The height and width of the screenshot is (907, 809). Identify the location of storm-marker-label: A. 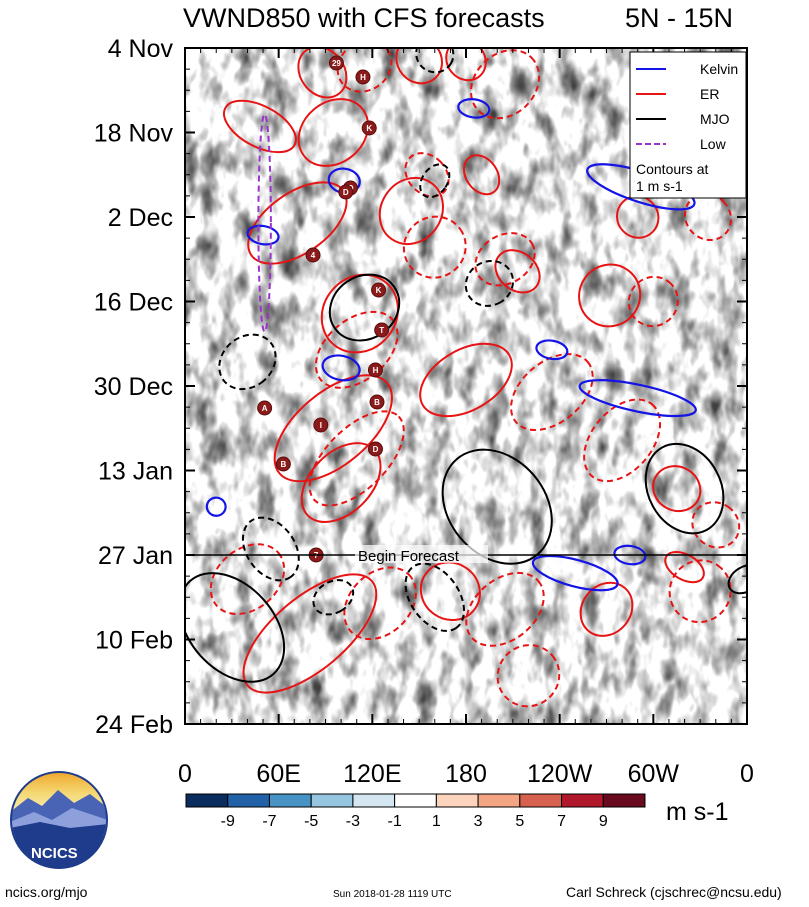
(265, 408).